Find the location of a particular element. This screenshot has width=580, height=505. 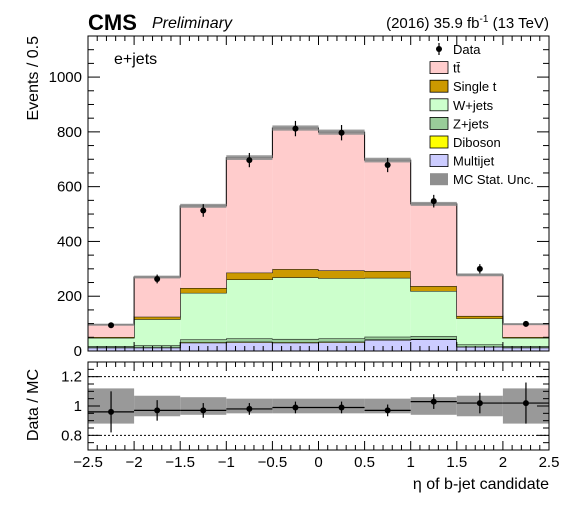

x-tick-label: −0.5 is located at coordinates (273, 462).